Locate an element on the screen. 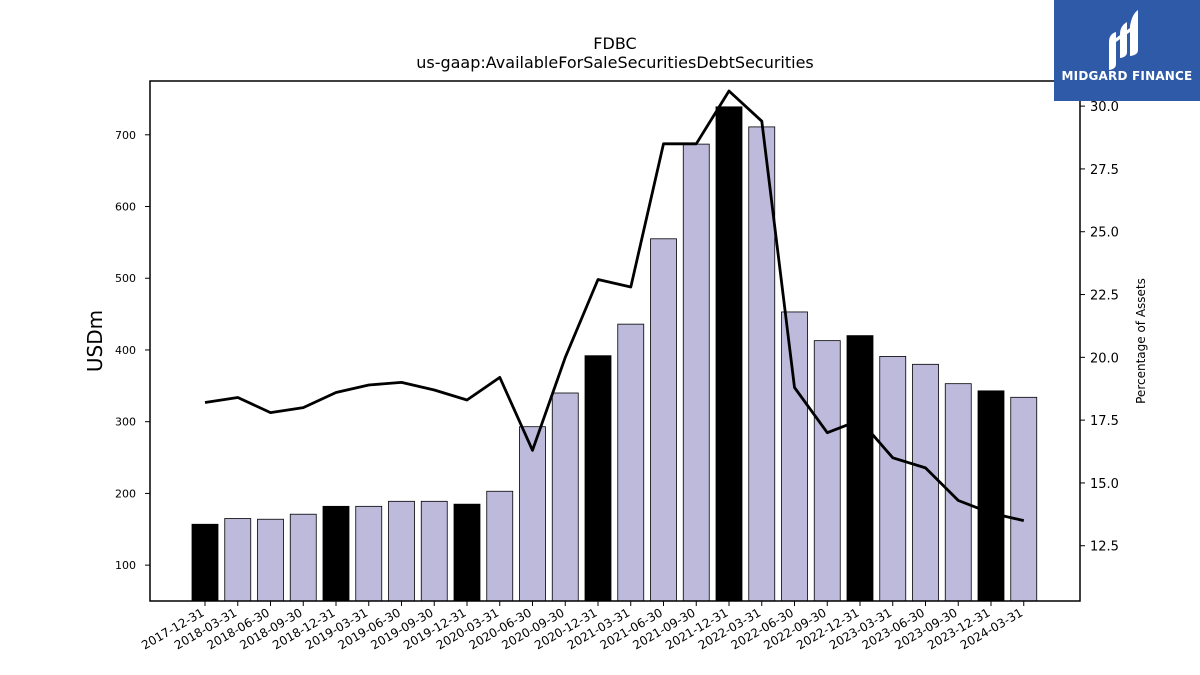  y2-tick-label: 25.0 is located at coordinates (1104, 233).